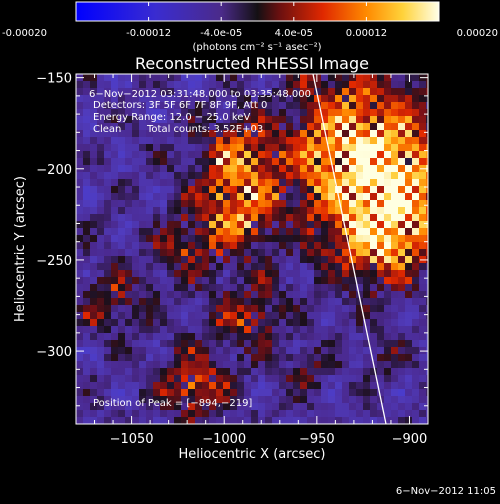 The height and width of the screenshot is (504, 500). What do you see at coordinates (54, 170) in the screenshot?
I see `y-tick-label: −200` at bounding box center [54, 170].